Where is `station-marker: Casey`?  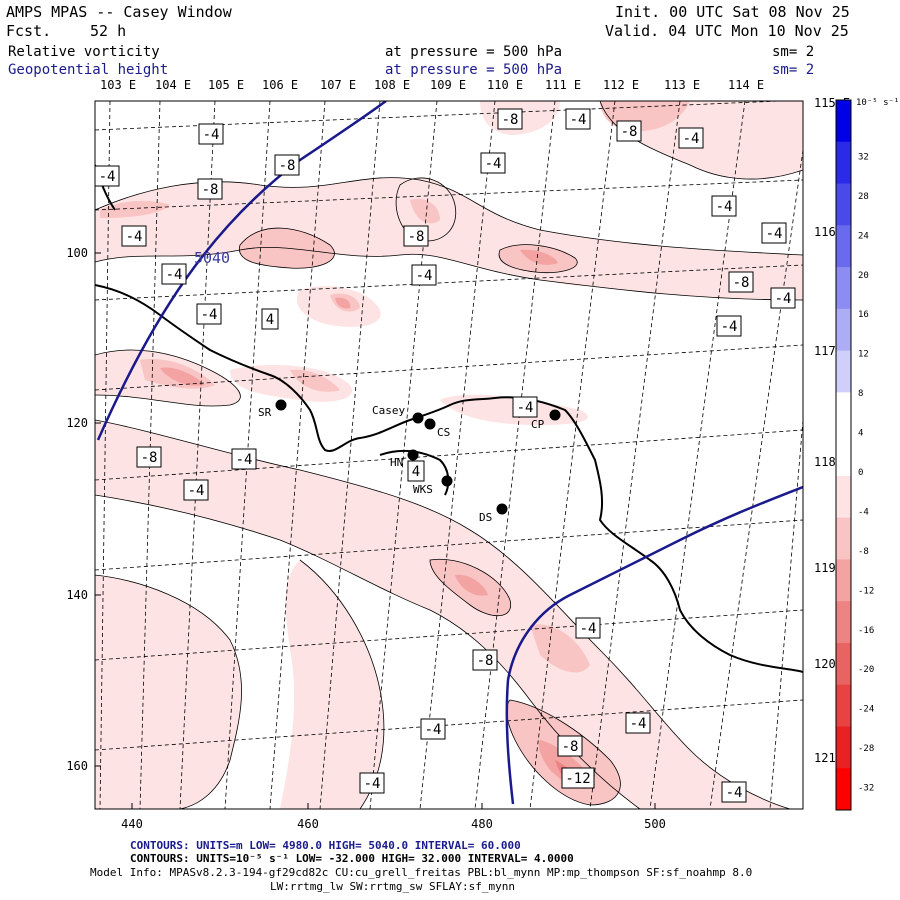
station-marker: Casey is located at coordinates (398, 414).